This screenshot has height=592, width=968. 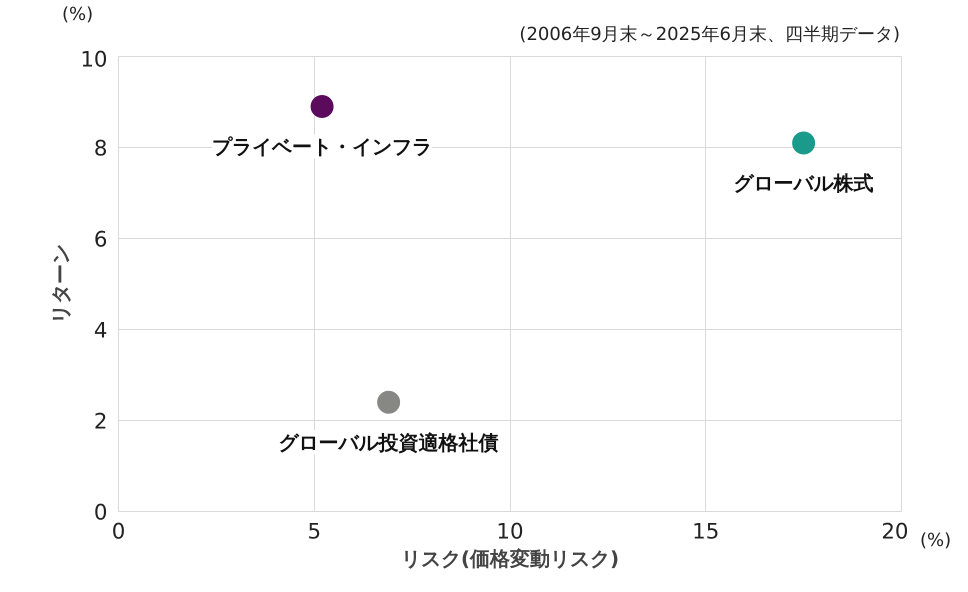 I want to click on series-label: グローバル投資適格社債, so click(x=388, y=442).